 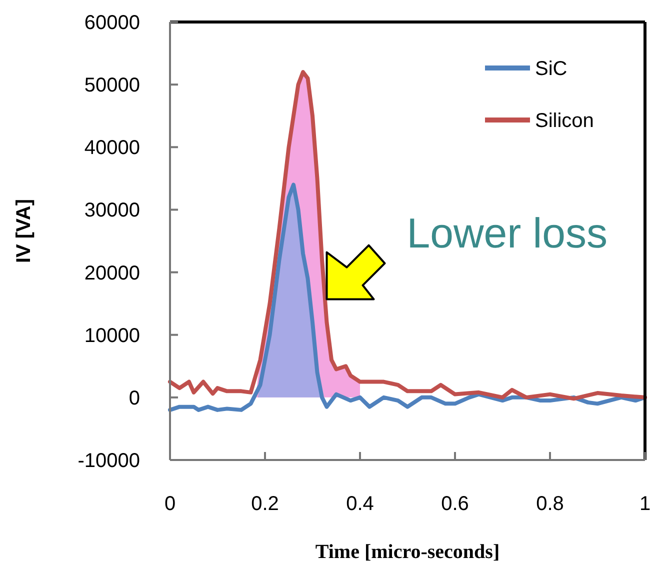 I want to click on x-tick-label: 0, so click(x=170, y=504).